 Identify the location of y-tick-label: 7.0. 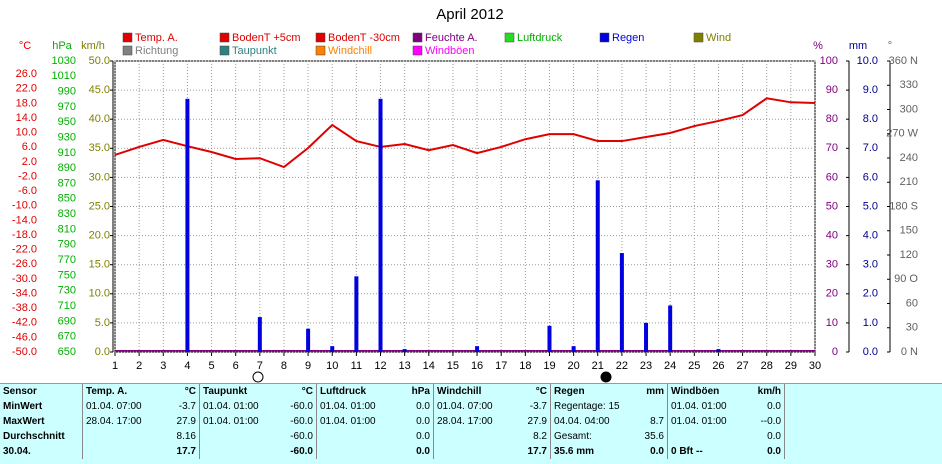
(870, 148).